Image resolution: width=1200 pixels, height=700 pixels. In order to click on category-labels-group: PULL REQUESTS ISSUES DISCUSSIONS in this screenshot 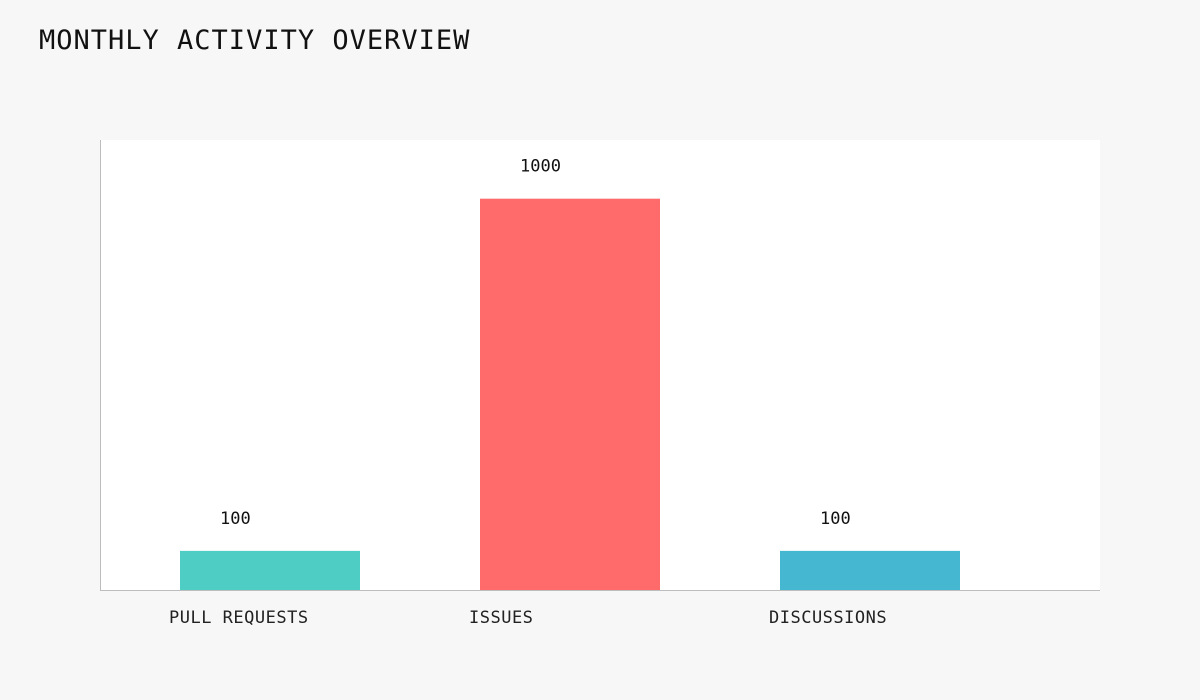, I will do `click(528, 618)`.